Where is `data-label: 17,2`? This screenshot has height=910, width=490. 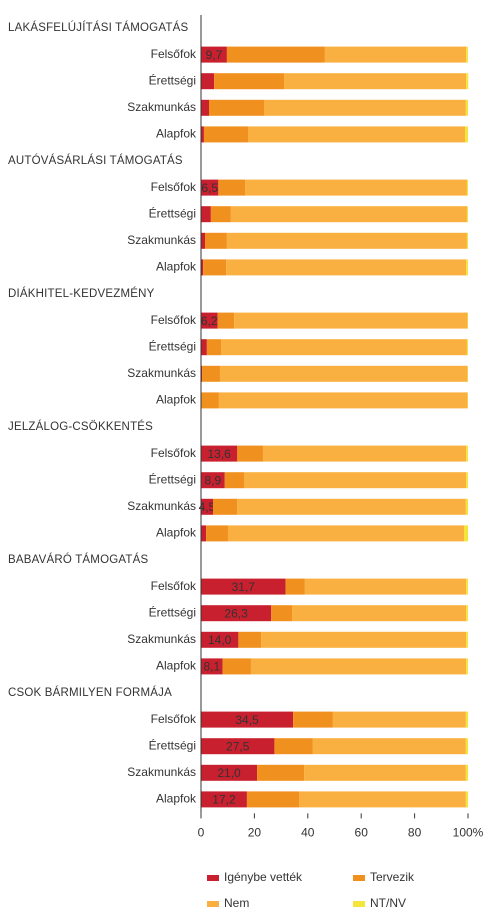
data-label: 17,2 is located at coordinates (224, 800).